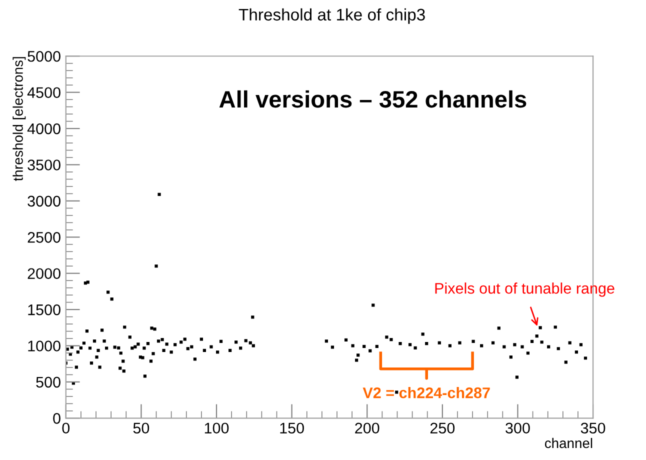 The height and width of the screenshot is (460, 646). What do you see at coordinates (44, 237) in the screenshot?
I see `y-tick-label: 2500` at bounding box center [44, 237].